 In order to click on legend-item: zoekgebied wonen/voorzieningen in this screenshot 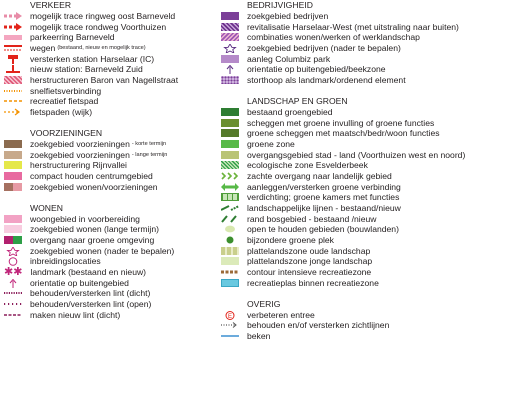, I will do `click(114, 186)`.